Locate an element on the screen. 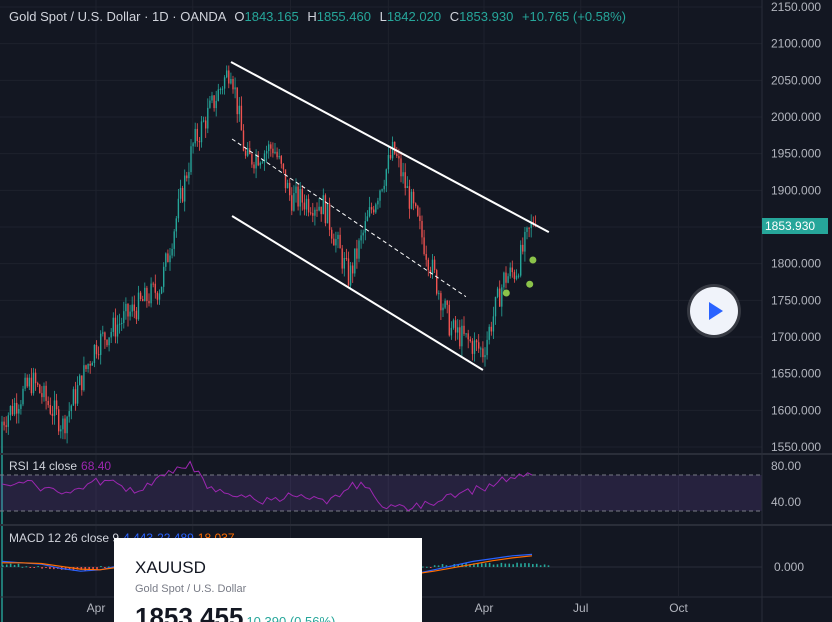 The height and width of the screenshot is (622, 832). rsi-tick-label: 40.00 is located at coordinates (786, 502).